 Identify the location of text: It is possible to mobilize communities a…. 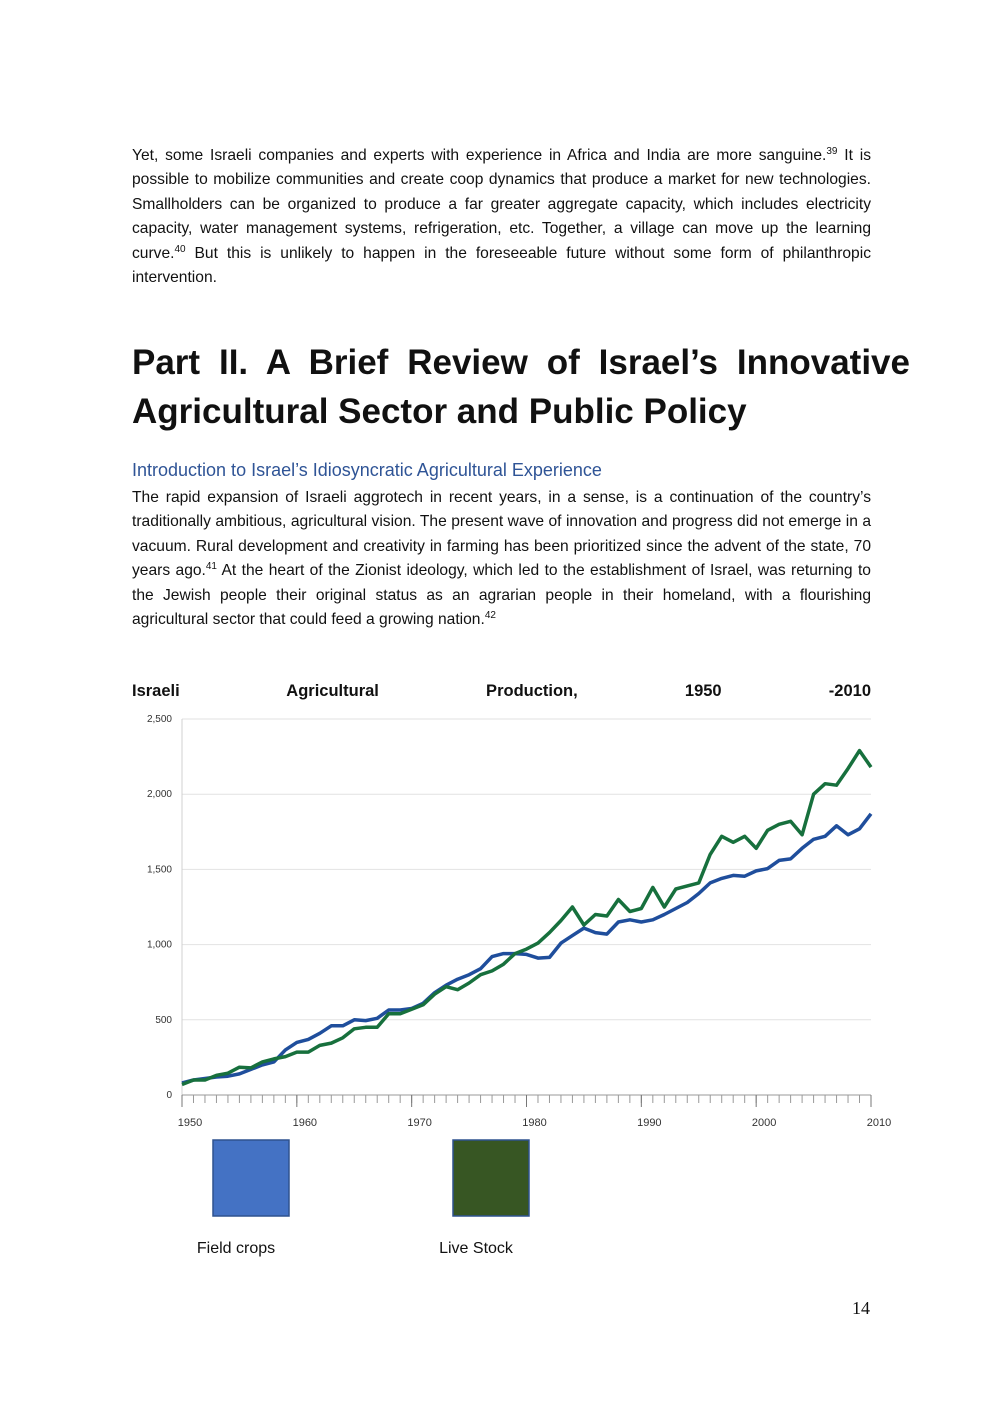
(501, 204).